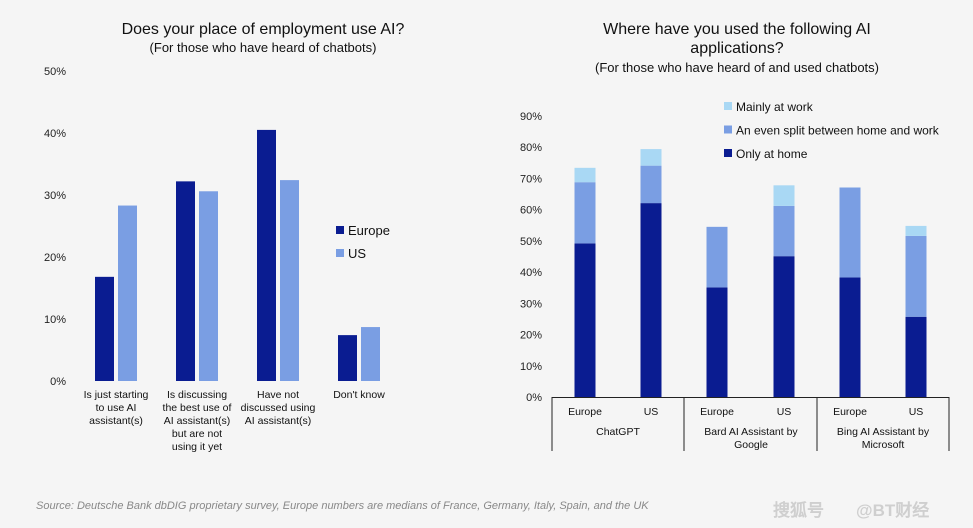 This screenshot has height=528, width=973. What do you see at coordinates (737, 48) in the screenshot?
I see `chart2-title-line2: applications?` at bounding box center [737, 48].